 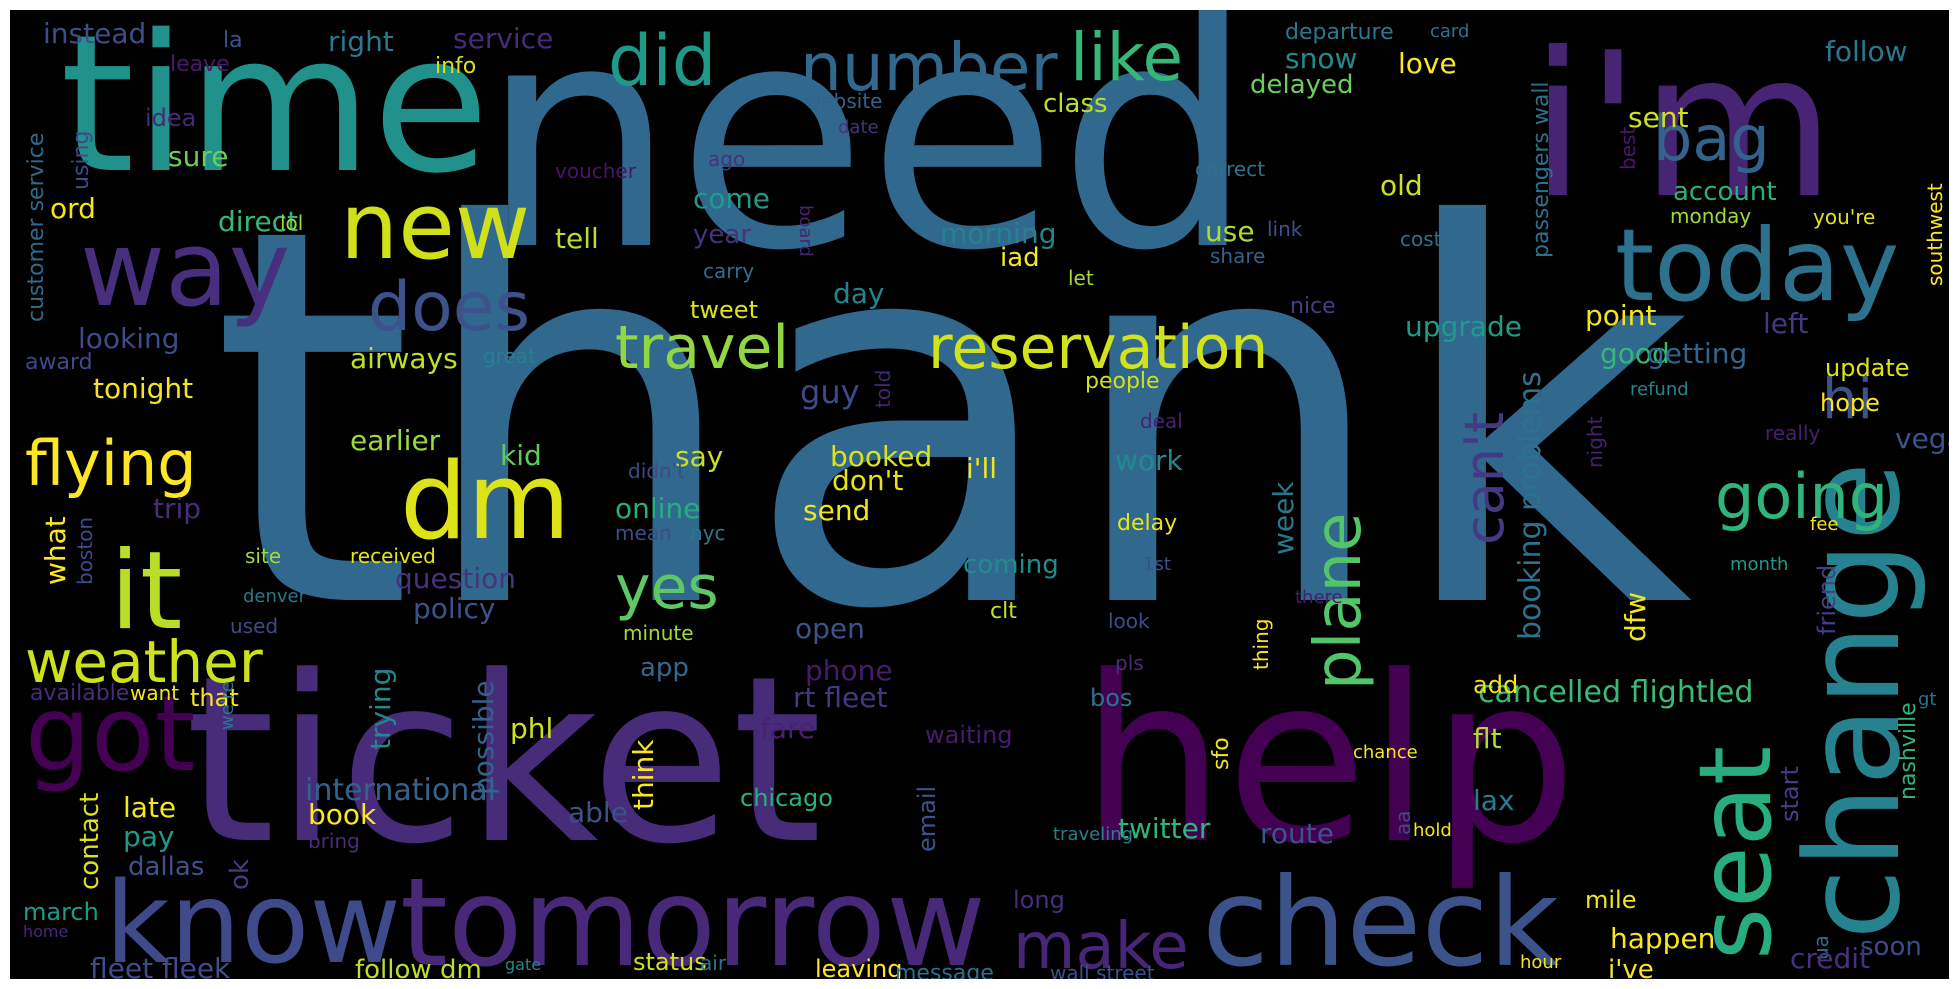 What do you see at coordinates (1161, 421) in the screenshot?
I see `cloud-word: deal` at bounding box center [1161, 421].